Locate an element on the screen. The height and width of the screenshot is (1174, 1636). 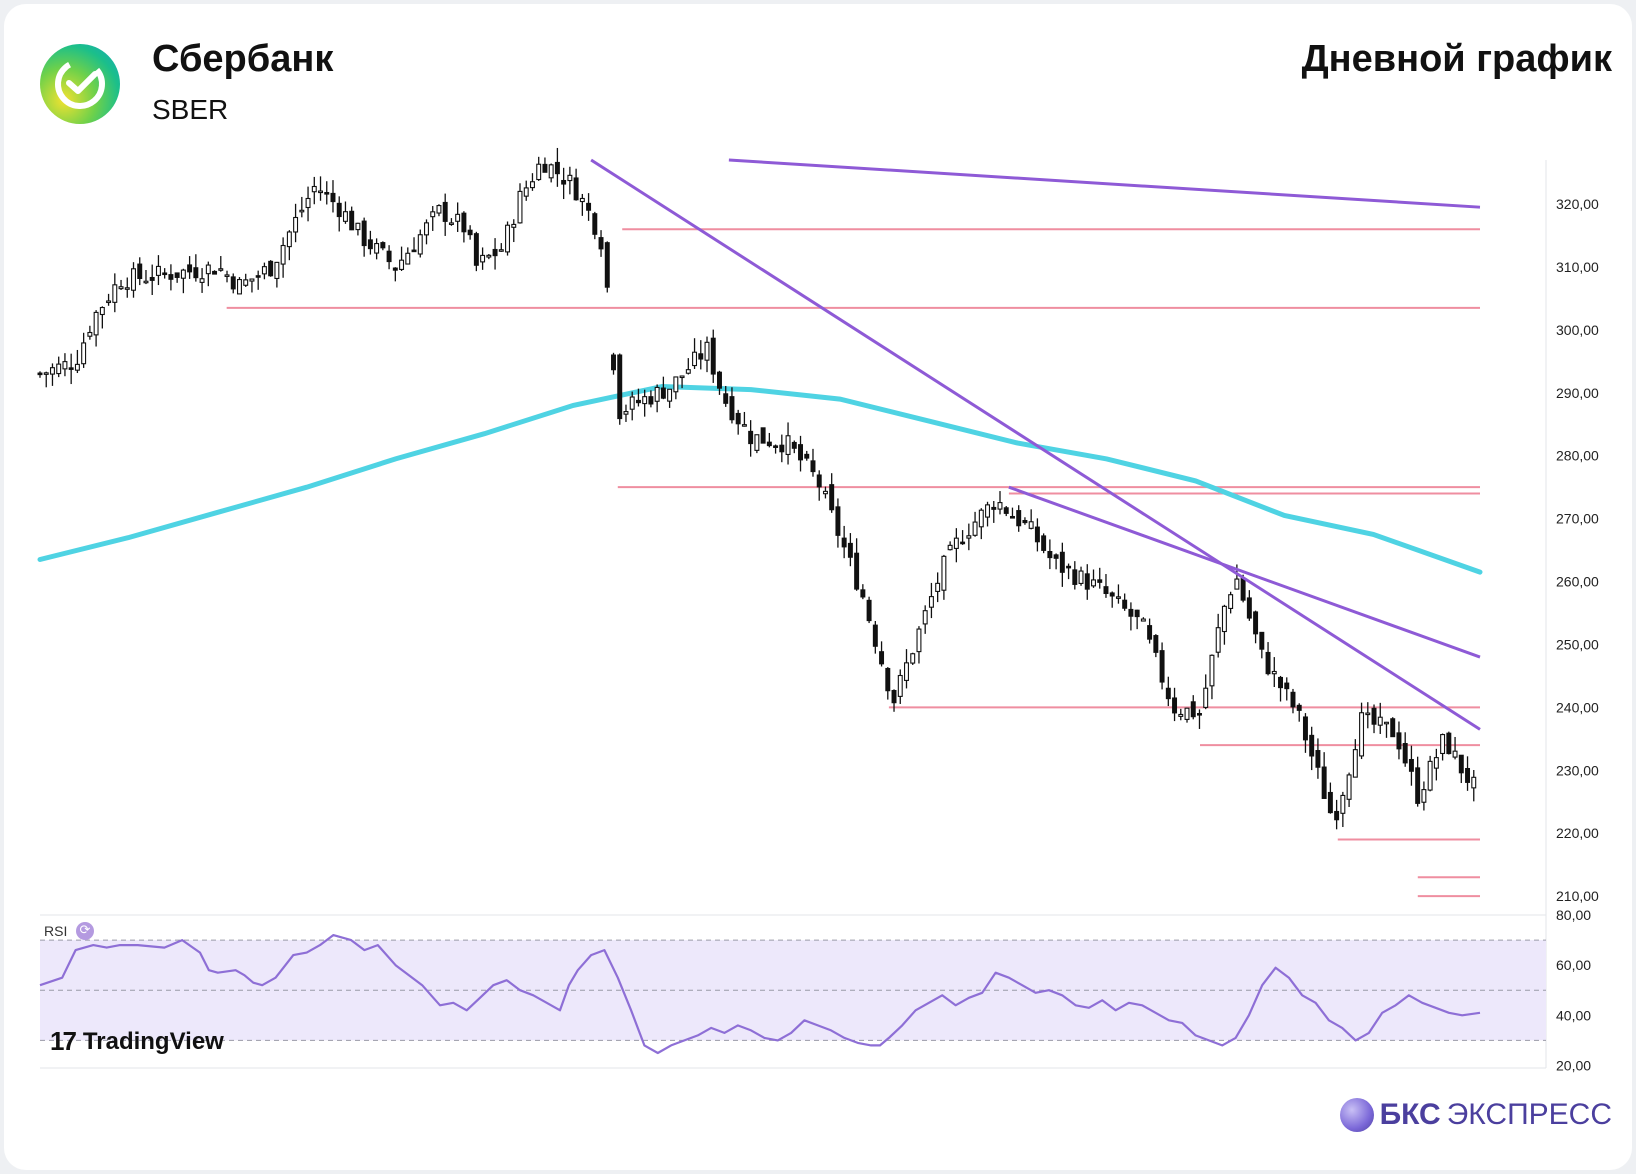
bks-logo-icon is located at coordinates (1356, 1115).